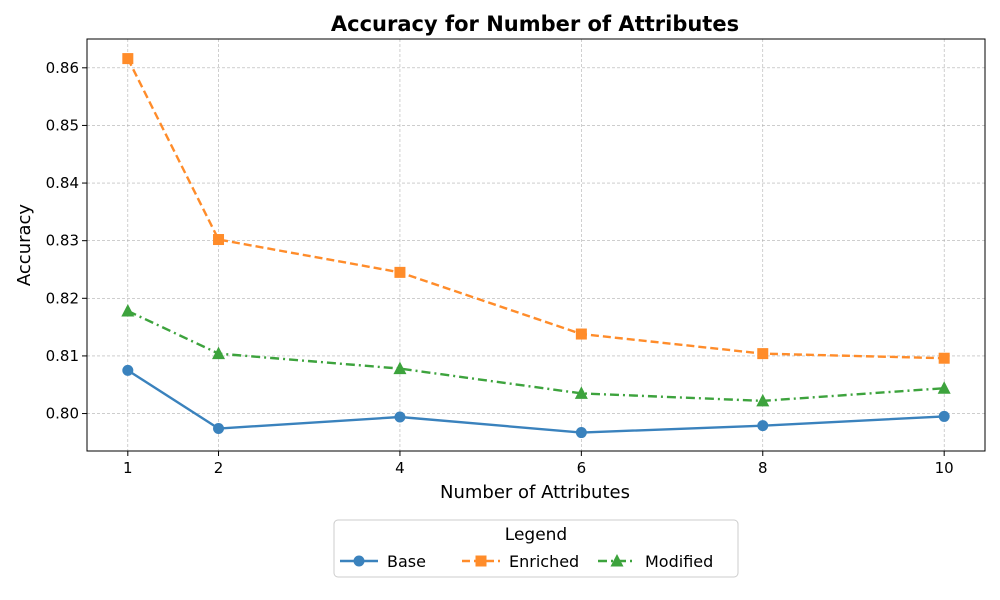  I want to click on x-tick-label: 6, so click(582, 468).